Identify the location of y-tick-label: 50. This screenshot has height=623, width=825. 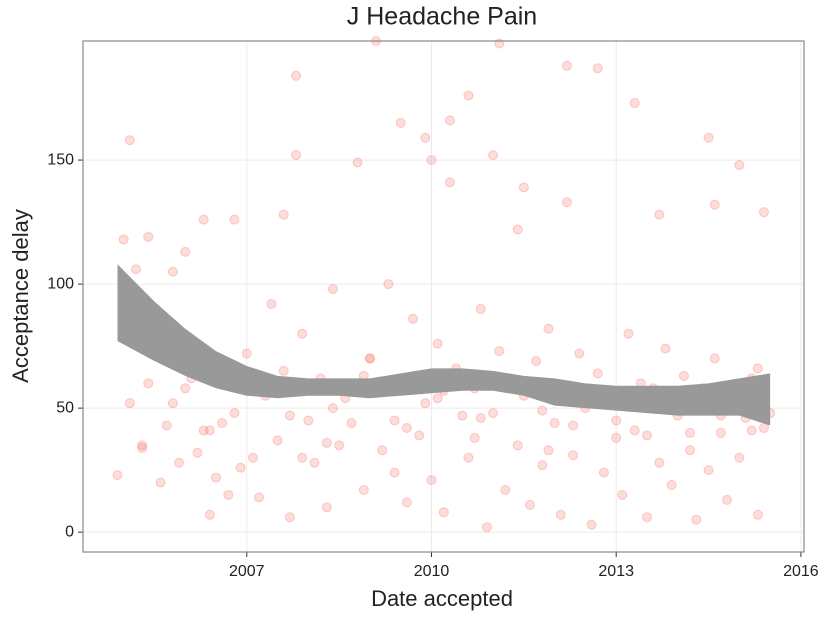
(65, 407).